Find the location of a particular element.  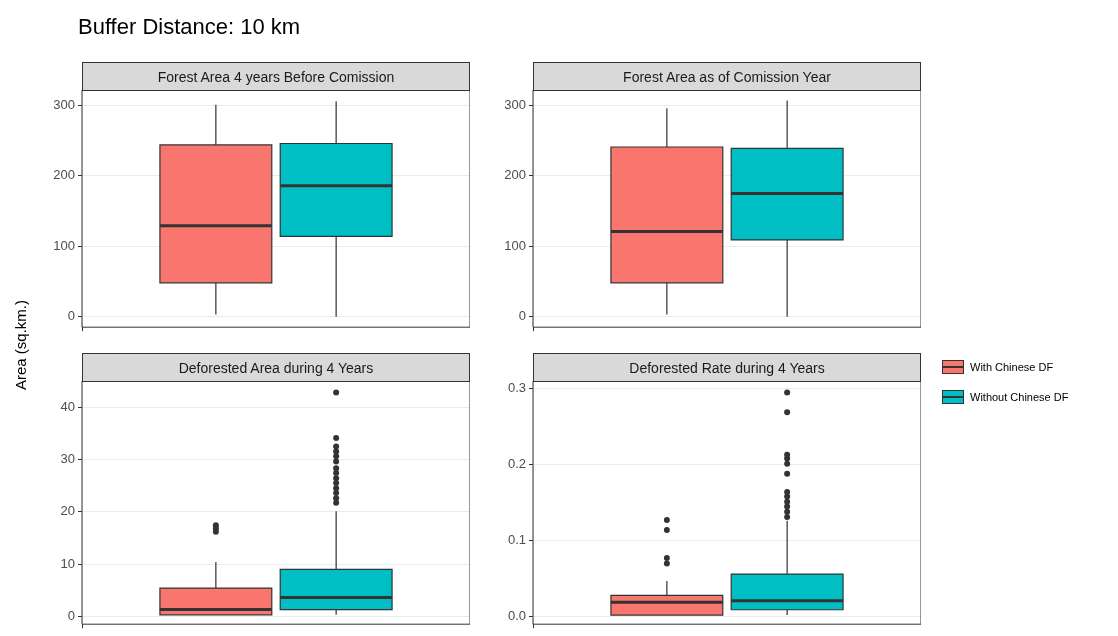

text: Buffer Distance: 10 km is located at coordinates (189, 27).